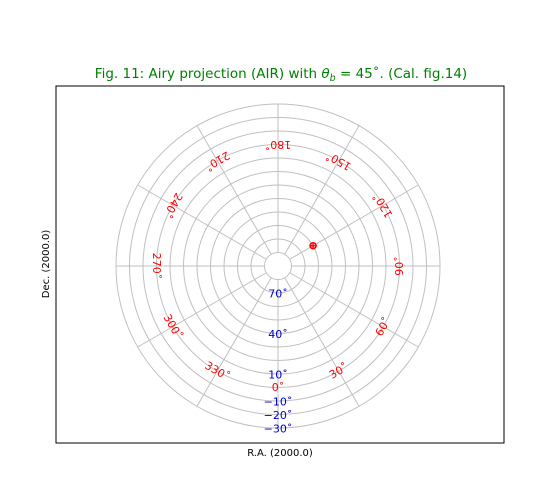  Describe the element at coordinates (278, 334) in the screenshot. I see `dec-label-40: 40˚` at that location.